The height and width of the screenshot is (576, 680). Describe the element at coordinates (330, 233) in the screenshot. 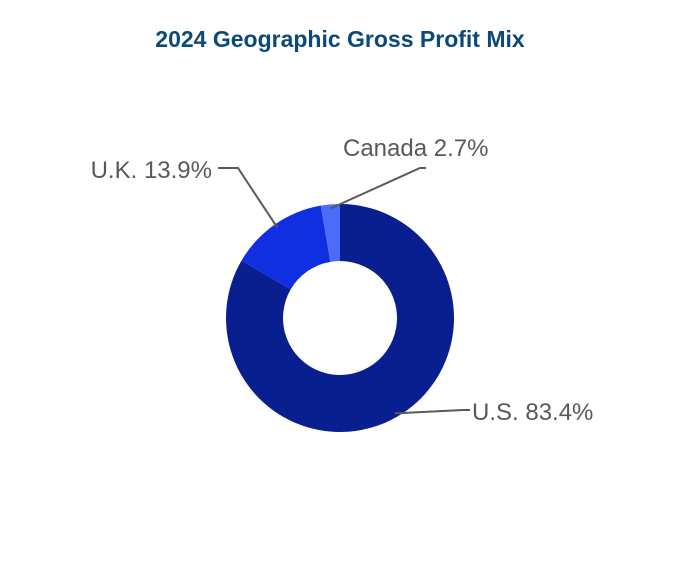

I see `slice-canada` at that location.